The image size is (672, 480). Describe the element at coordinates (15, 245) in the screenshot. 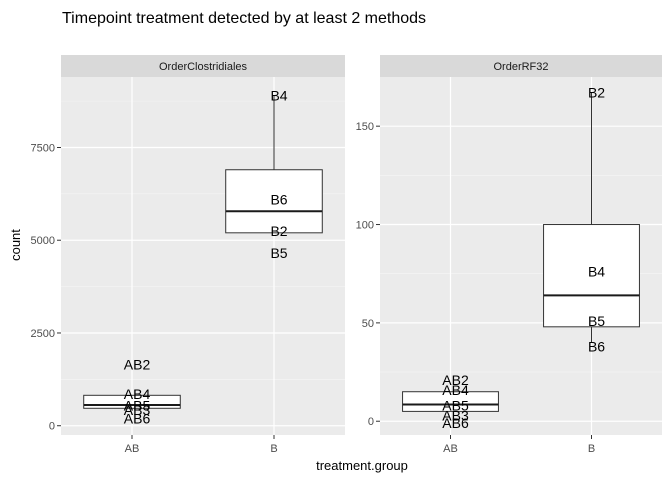

I see `y-axis-title: count` at that location.